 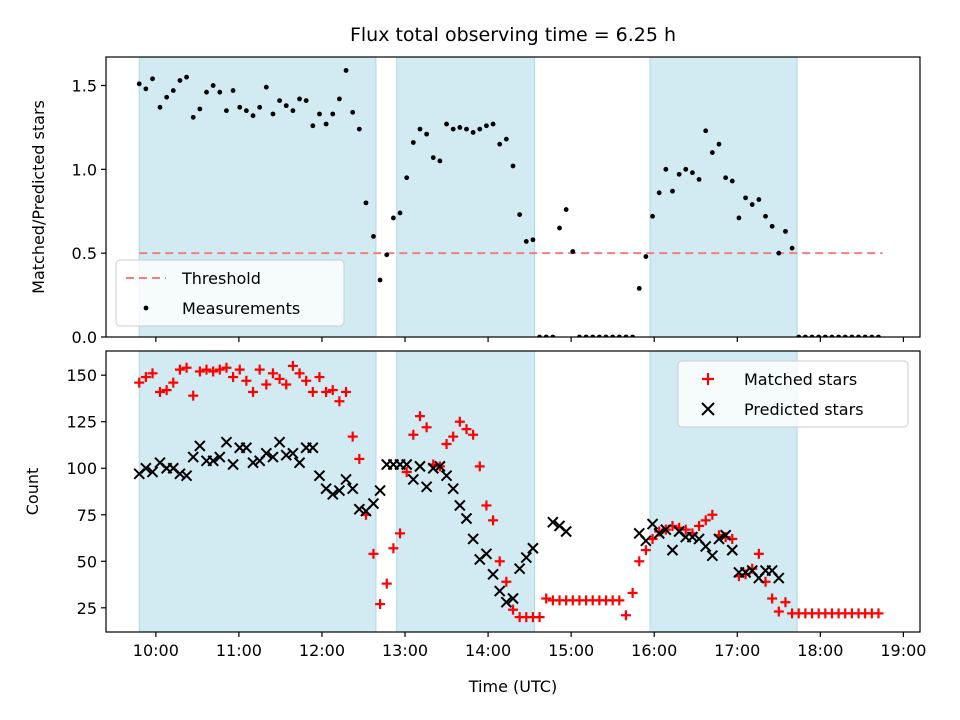 What do you see at coordinates (513, 35) in the screenshot?
I see `chart-title: Flux total observing time = 6.25 h` at bounding box center [513, 35].